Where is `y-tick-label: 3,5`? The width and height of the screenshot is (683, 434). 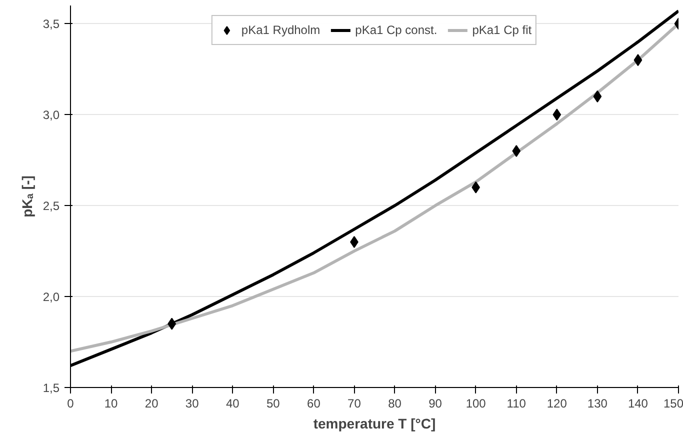
y-tick-label: 3,5 is located at coordinates (51, 24).